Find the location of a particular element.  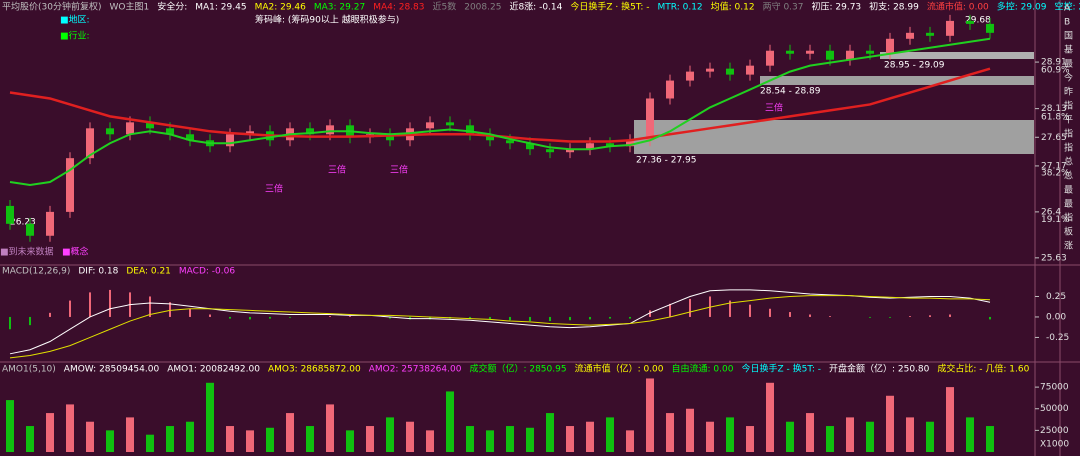

header-item: MTR: 0.12 is located at coordinates (679, 8).